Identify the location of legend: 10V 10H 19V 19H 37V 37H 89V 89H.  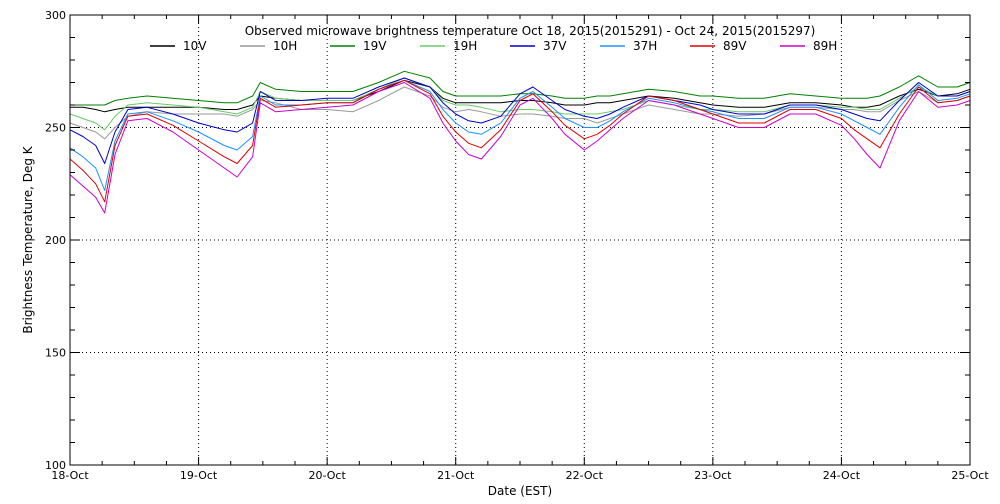
(493, 46).